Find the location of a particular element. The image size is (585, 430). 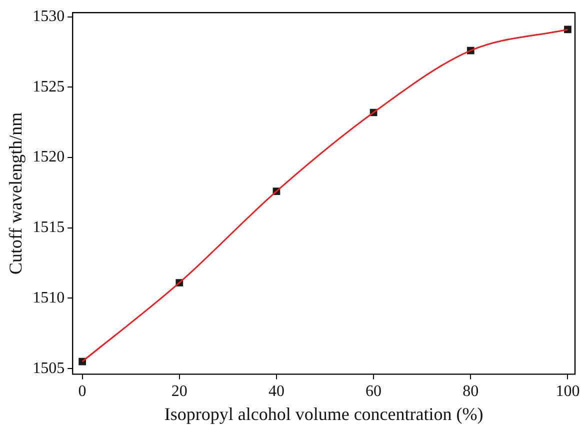

y-axis-title: Cutoff wavelength/nm is located at coordinates (16, 193).